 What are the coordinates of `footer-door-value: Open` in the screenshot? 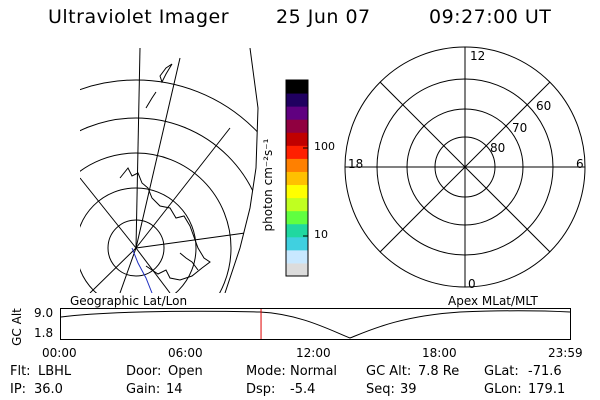 It's located at (185, 371).